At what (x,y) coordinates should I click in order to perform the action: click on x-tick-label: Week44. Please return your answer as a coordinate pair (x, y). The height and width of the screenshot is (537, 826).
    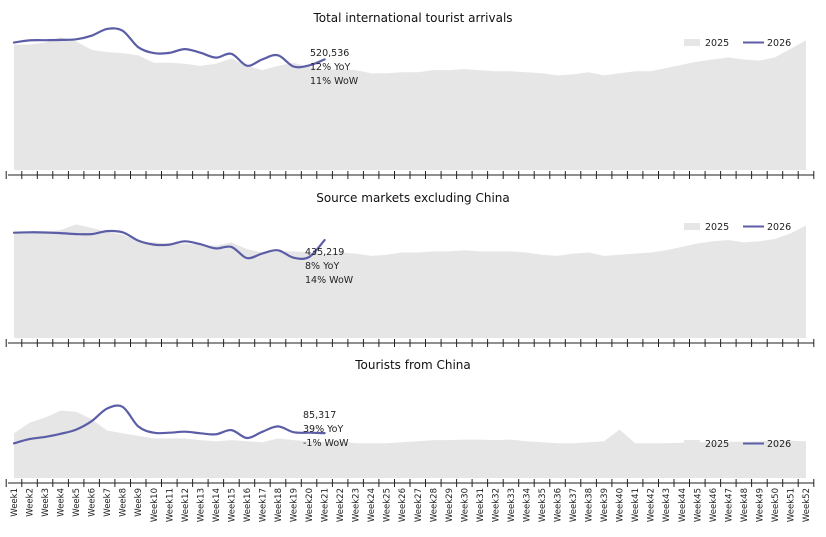
    Looking at the image, I should click on (683, 505).